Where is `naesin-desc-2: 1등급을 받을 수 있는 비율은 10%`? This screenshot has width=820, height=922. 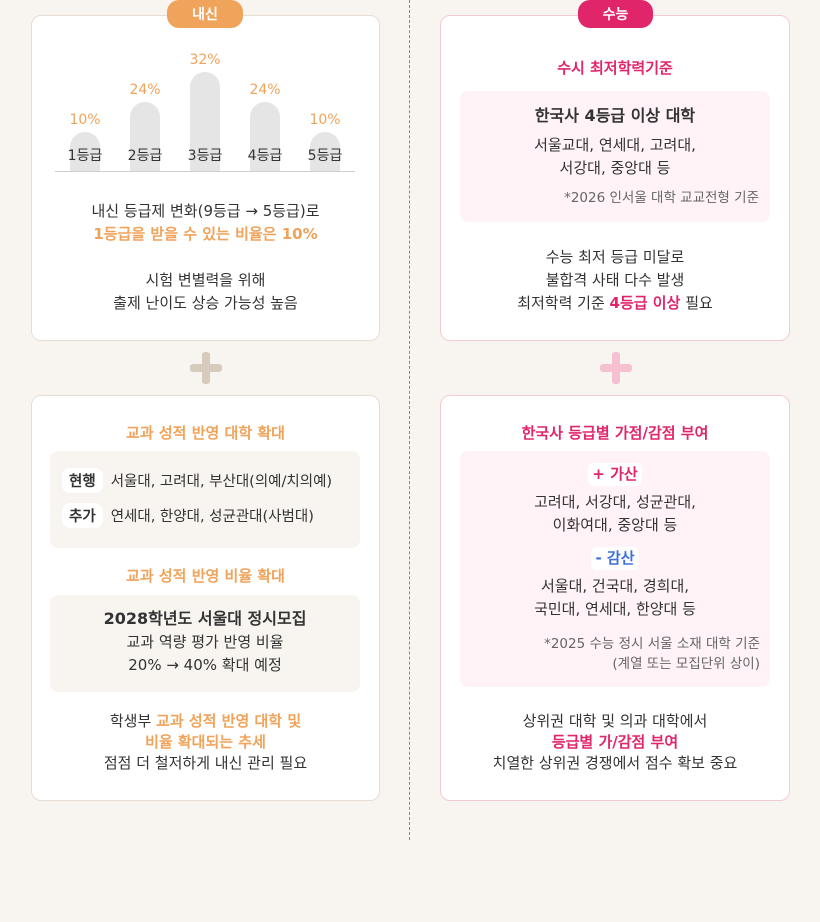
naesin-desc-2: 1등급을 받을 수 있는 비율은 10% is located at coordinates (205, 234).